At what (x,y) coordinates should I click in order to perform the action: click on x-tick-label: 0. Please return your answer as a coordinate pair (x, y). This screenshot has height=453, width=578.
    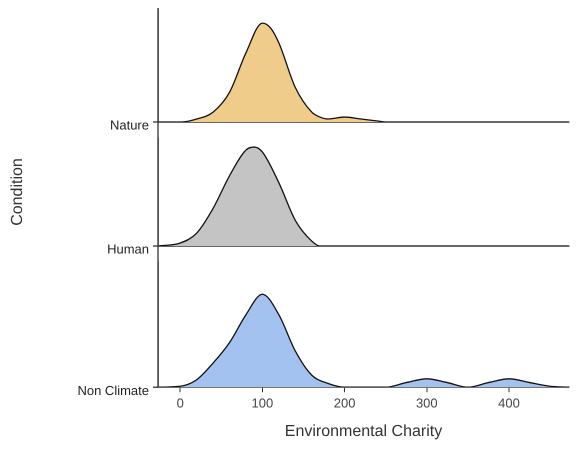
    Looking at the image, I should click on (180, 403).